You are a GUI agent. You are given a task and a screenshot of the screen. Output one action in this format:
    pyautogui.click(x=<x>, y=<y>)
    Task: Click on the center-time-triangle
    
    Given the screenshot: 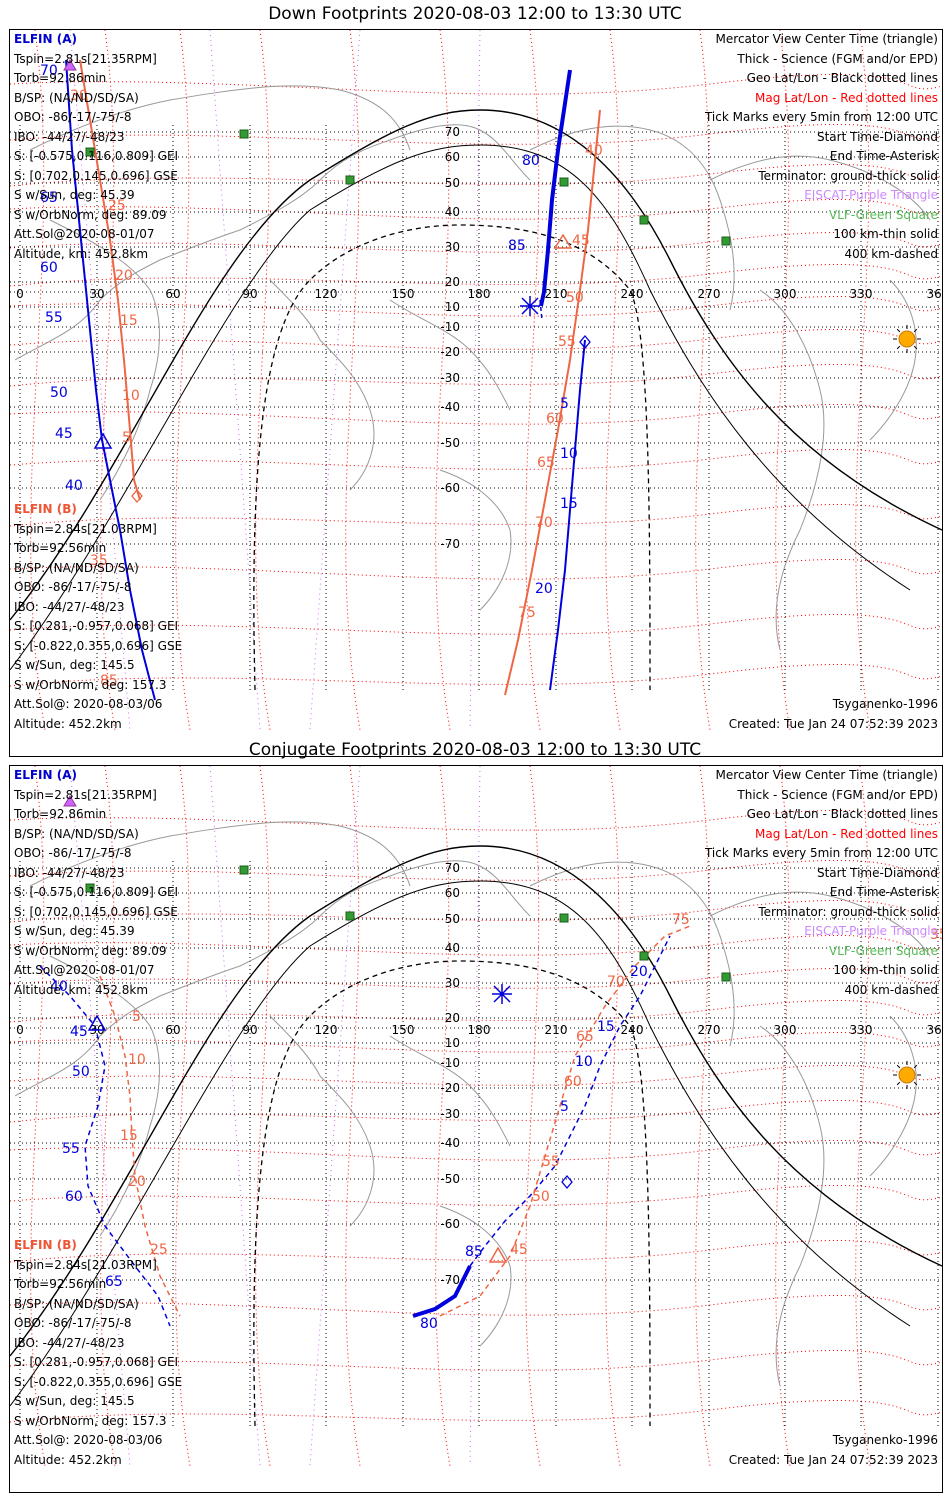 What is the action you would take?
    pyautogui.click(x=563, y=241)
    